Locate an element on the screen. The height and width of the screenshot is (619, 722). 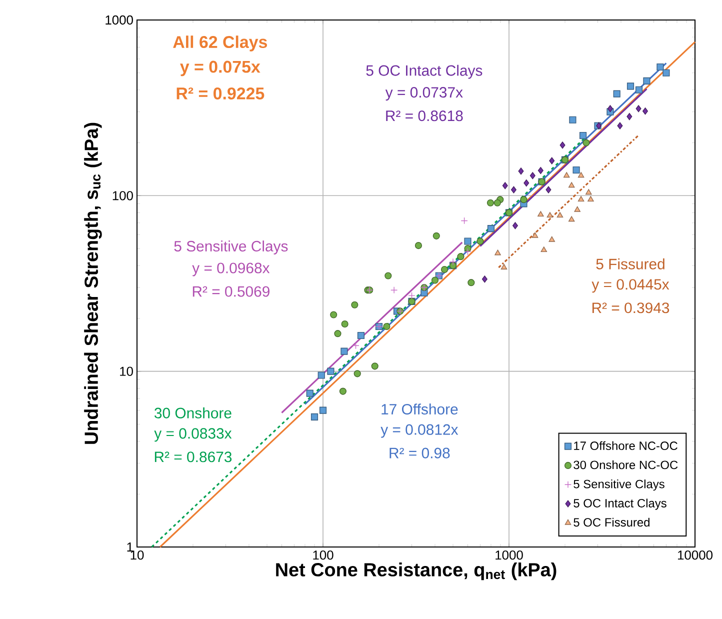
annotation: R² = 0.5069 is located at coordinates (231, 291).